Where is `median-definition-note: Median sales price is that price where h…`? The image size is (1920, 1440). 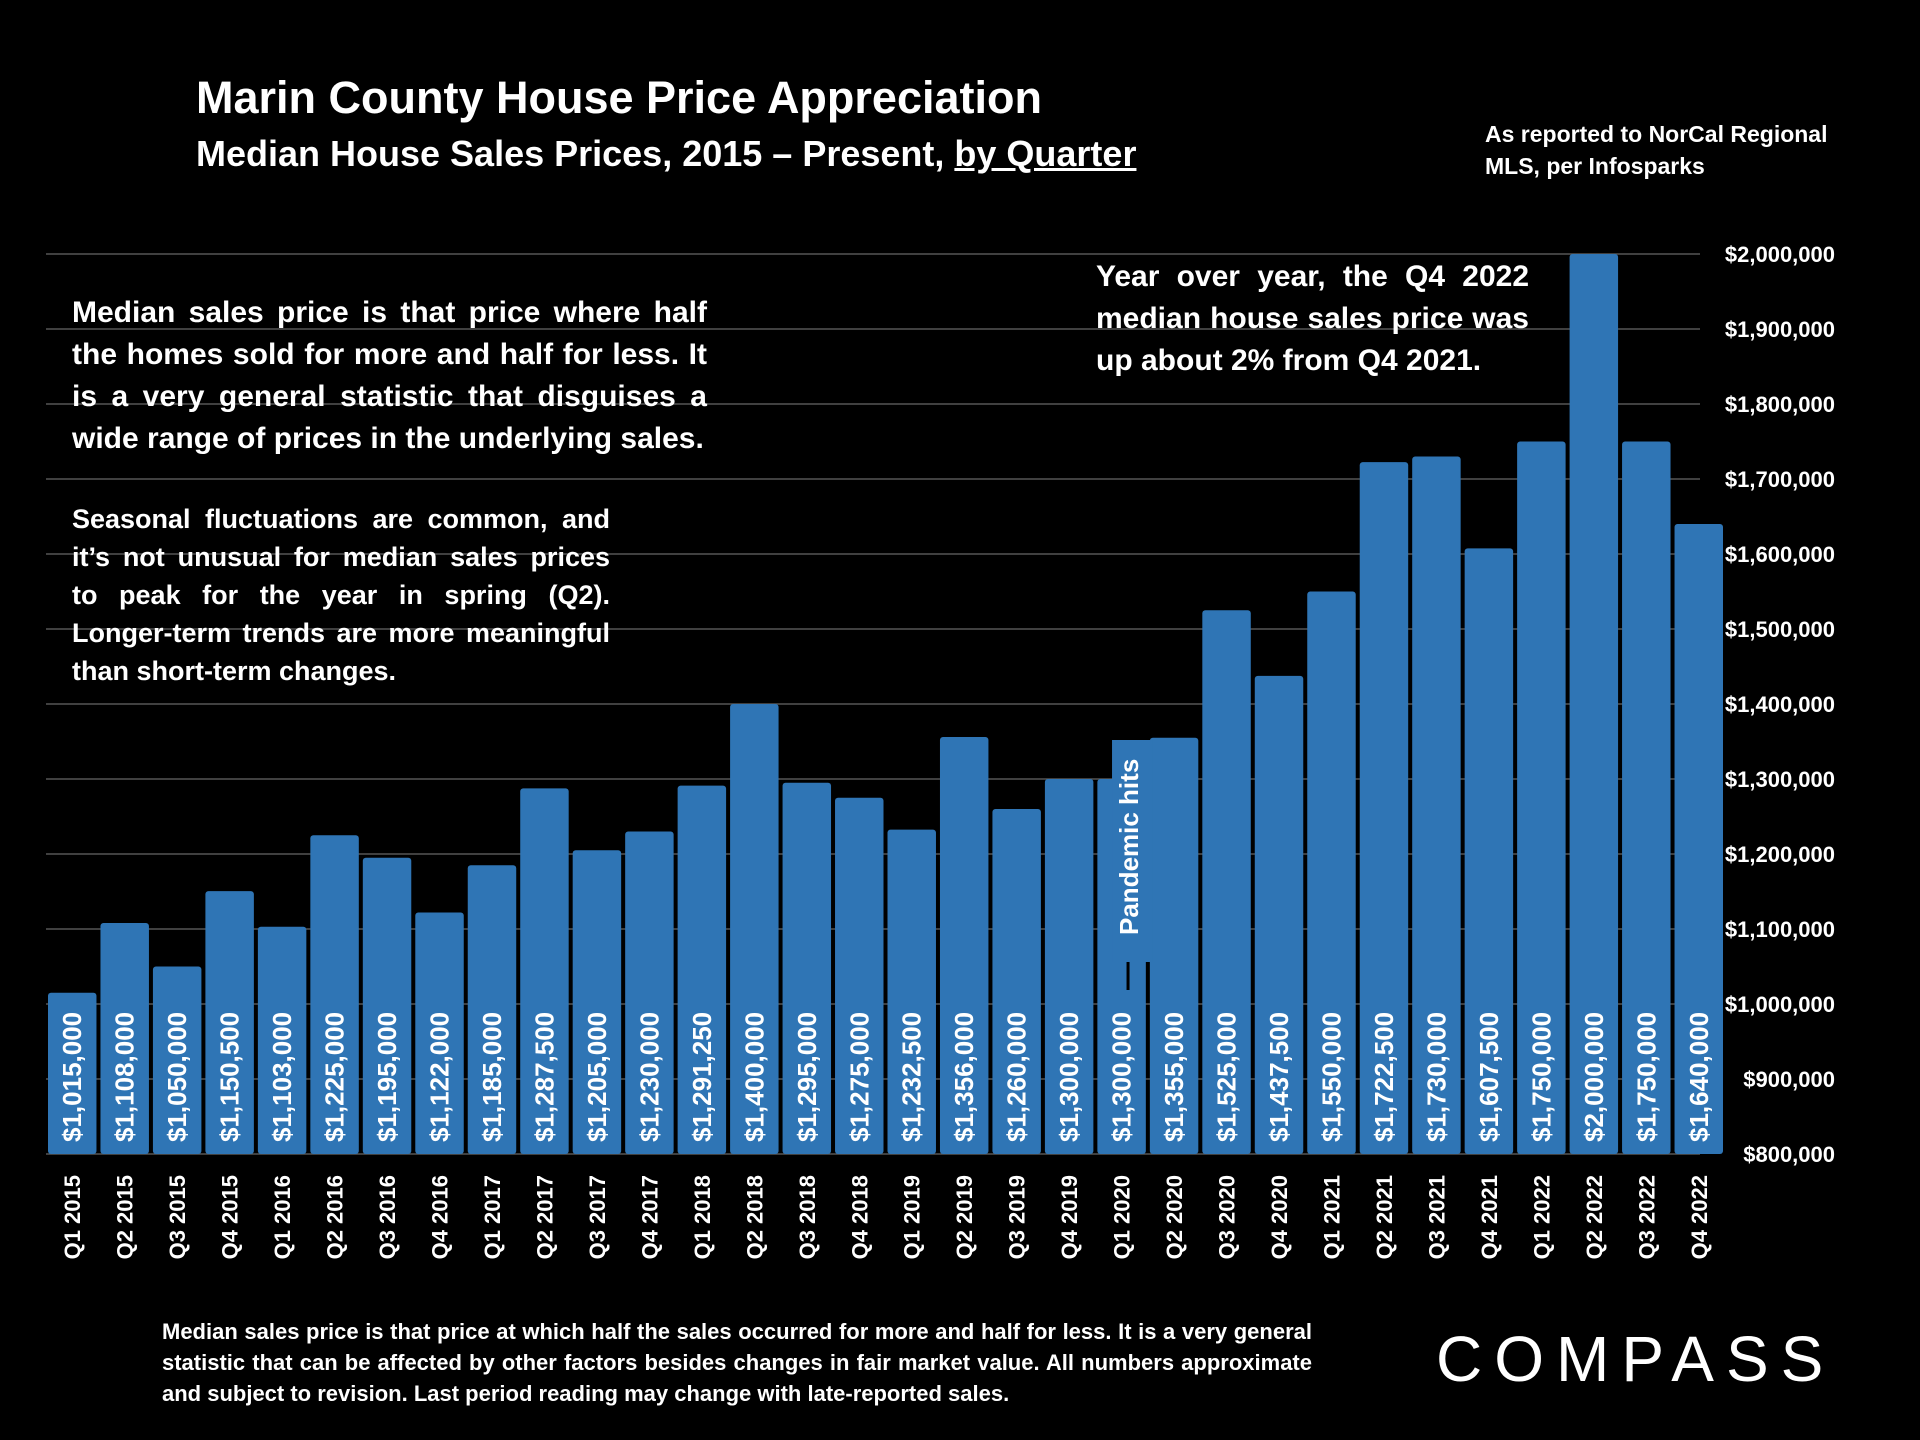 median-definition-note: Median sales price is that price where h… is located at coordinates (389, 375).